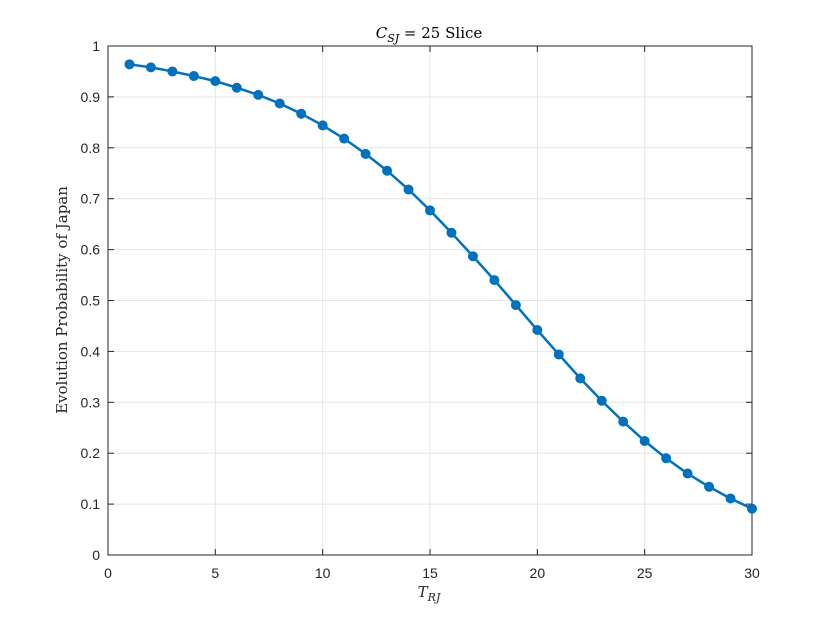 Image resolution: width=830 pixels, height=623 pixels. Describe the element at coordinates (645, 573) in the screenshot. I see `x-tick-label: 25` at that location.